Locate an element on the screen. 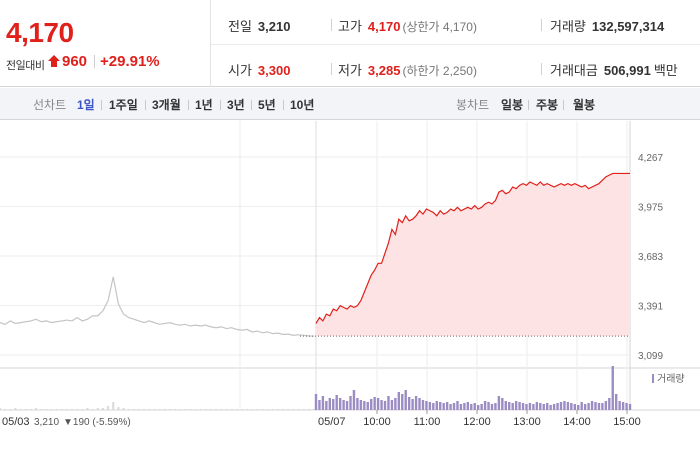 This screenshot has width=700, height=450. x-tick-label: 12:00 is located at coordinates (477, 422).